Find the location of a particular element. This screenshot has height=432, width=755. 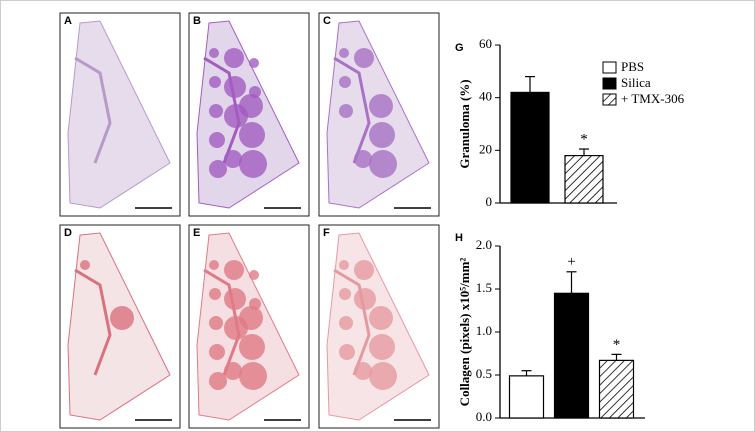

y-tick-label: 40 is located at coordinates (485, 96).